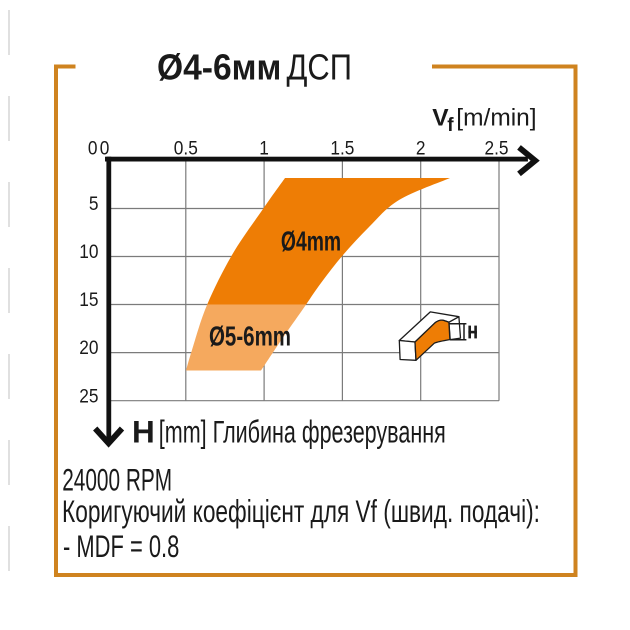 Image resolution: width=630 pixels, height=630 pixels. Describe the element at coordinates (496, 148) in the screenshot. I see `svg-text: 2.5` at that location.